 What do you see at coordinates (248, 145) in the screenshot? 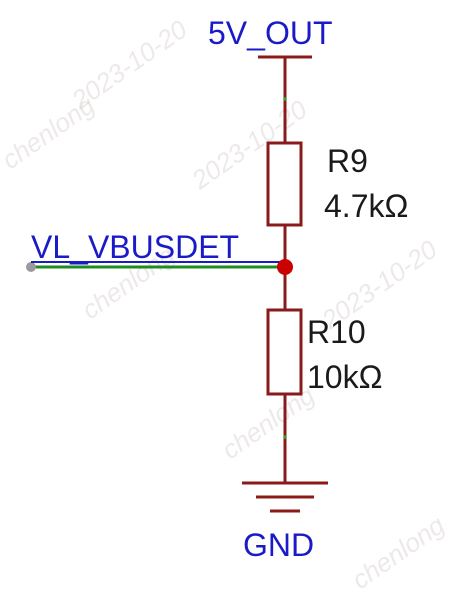
I see `watermark-date-2: 2023-10-20` at bounding box center [248, 145].